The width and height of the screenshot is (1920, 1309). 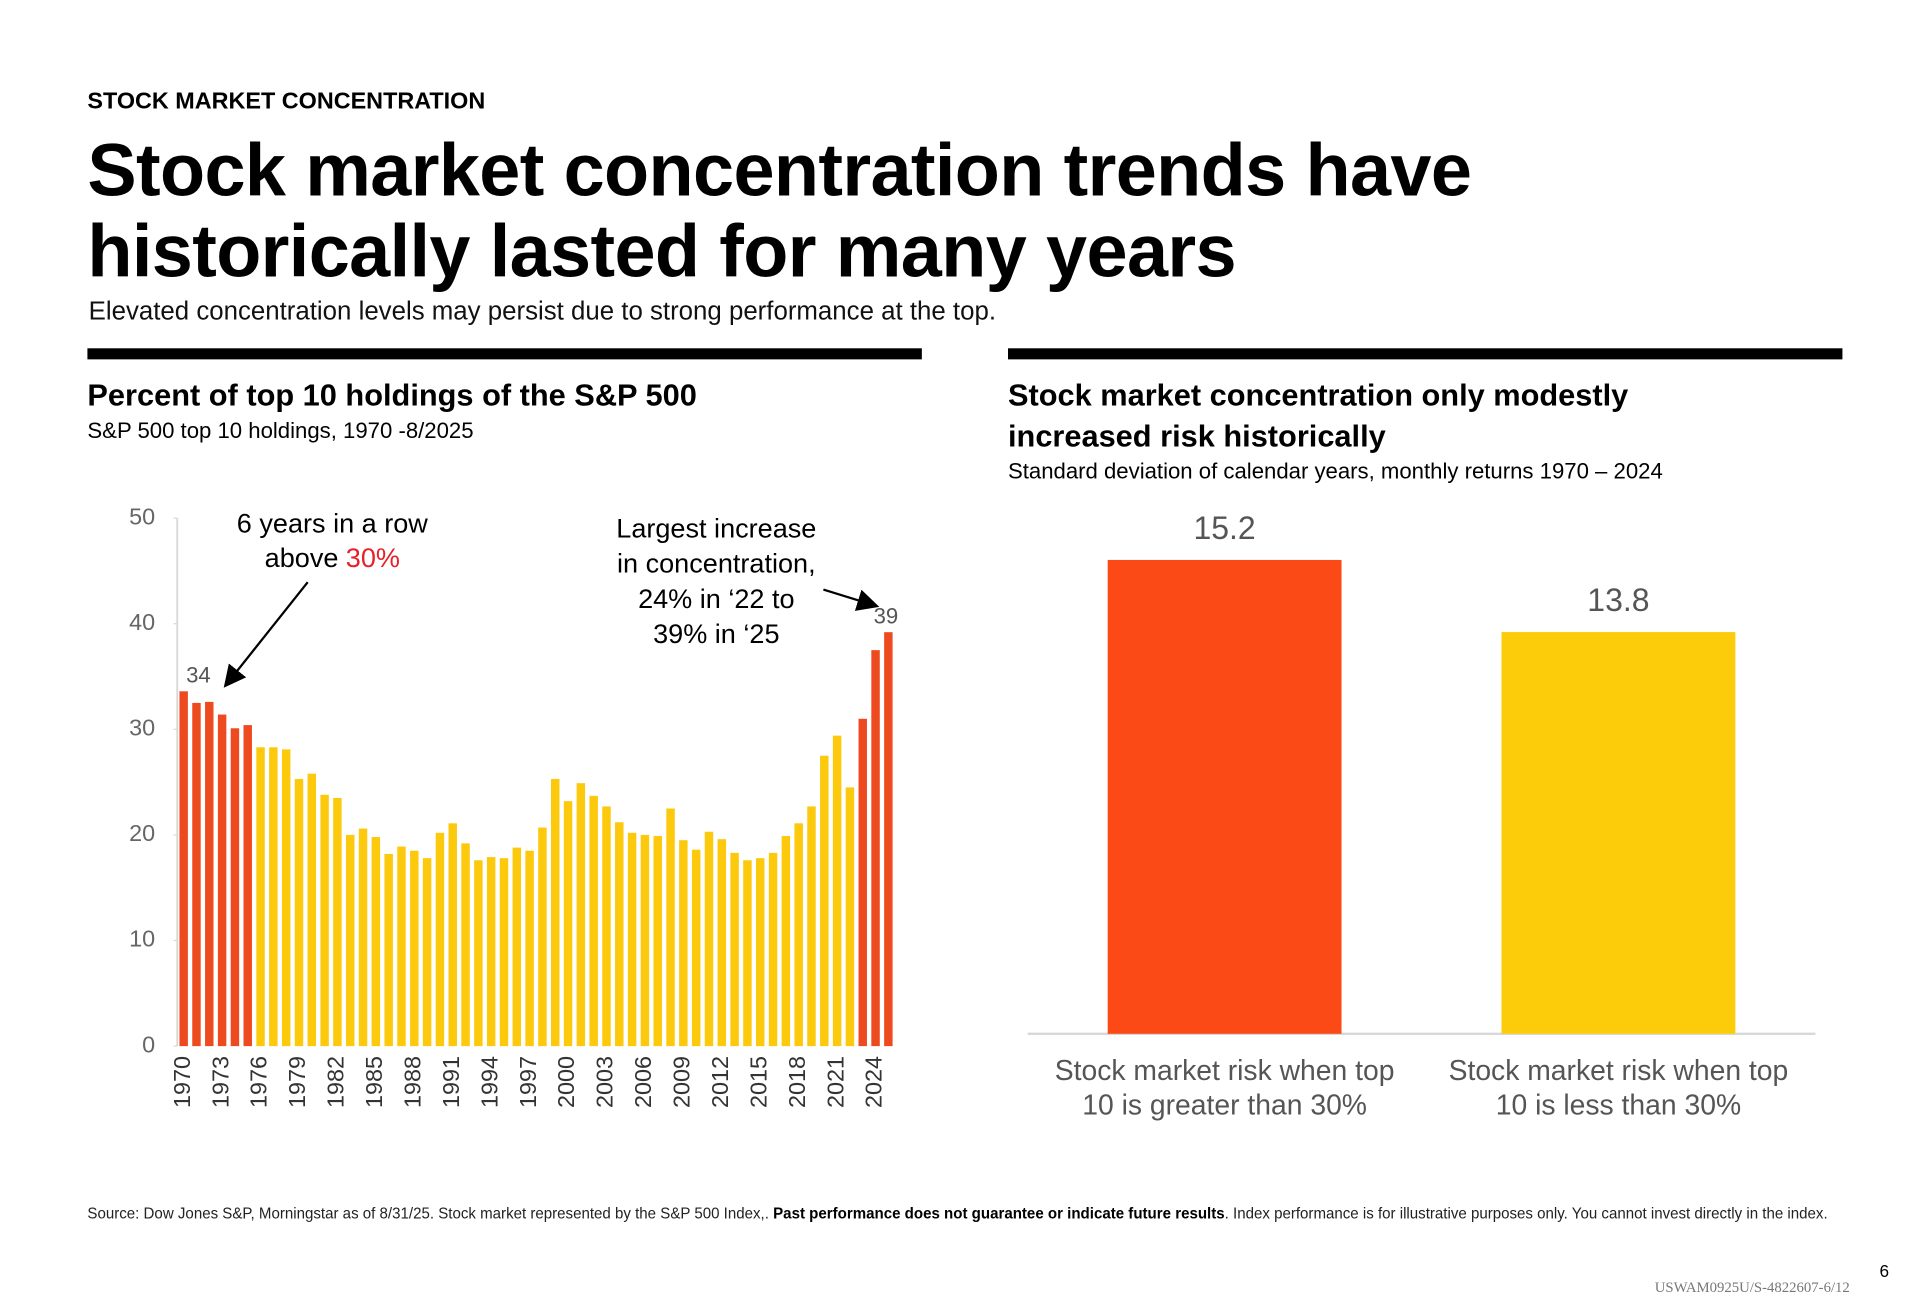 What do you see at coordinates (286, 100) in the screenshot?
I see `eyebrow: STOCK MARKET CONCENTRATION` at bounding box center [286, 100].